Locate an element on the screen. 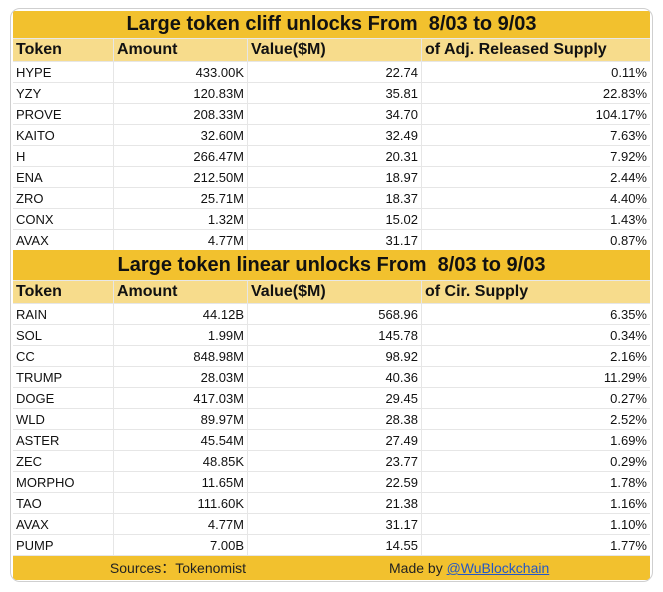 The height and width of the screenshot is (592, 663). supply-pct-cell: 0.29% is located at coordinates (628, 461).